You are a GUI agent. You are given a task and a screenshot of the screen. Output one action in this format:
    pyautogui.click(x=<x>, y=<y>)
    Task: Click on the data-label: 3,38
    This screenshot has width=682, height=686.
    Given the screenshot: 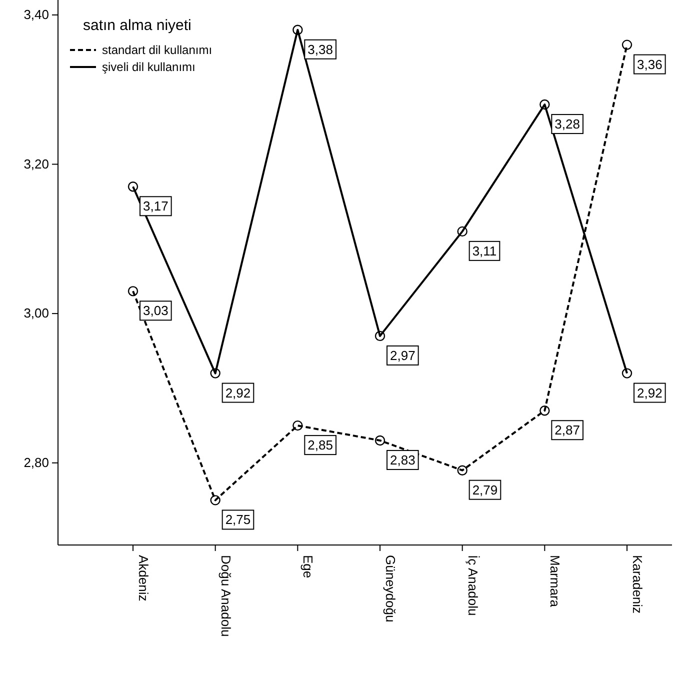 What is the action you would take?
    pyautogui.click(x=320, y=49)
    